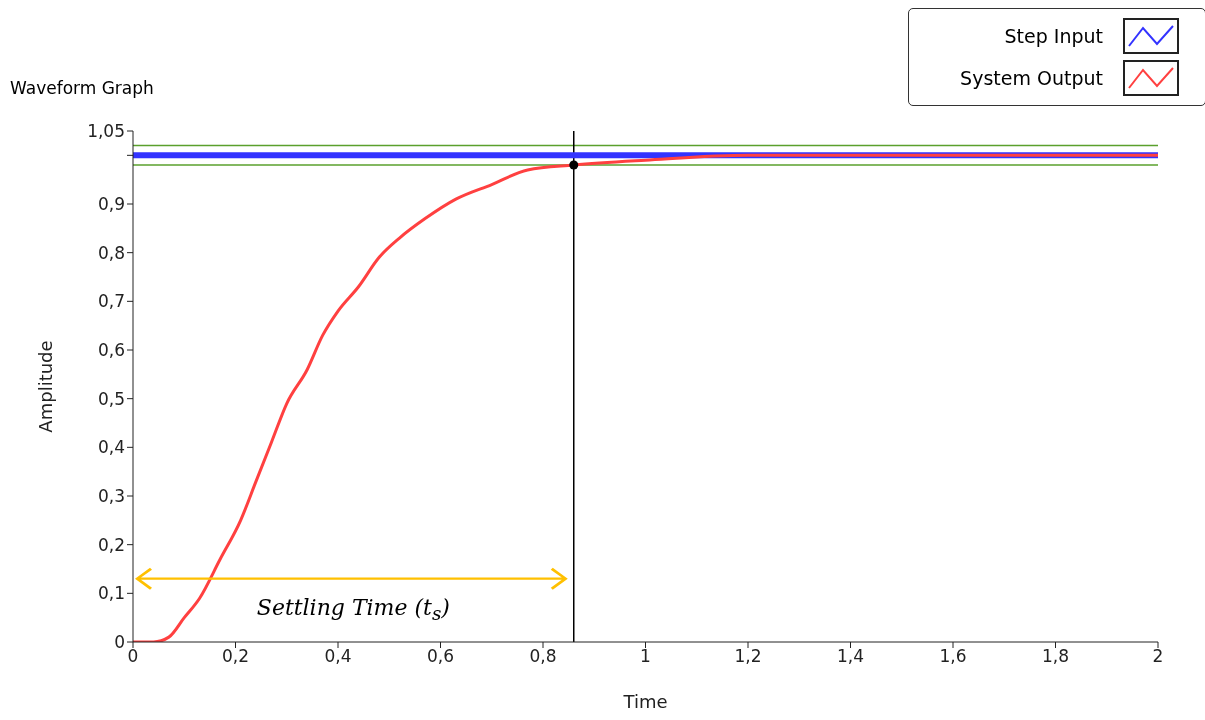 This screenshot has width=1205, height=720. Describe the element at coordinates (111, 544) in the screenshot. I see `y-tick-label: 0,2` at that location.